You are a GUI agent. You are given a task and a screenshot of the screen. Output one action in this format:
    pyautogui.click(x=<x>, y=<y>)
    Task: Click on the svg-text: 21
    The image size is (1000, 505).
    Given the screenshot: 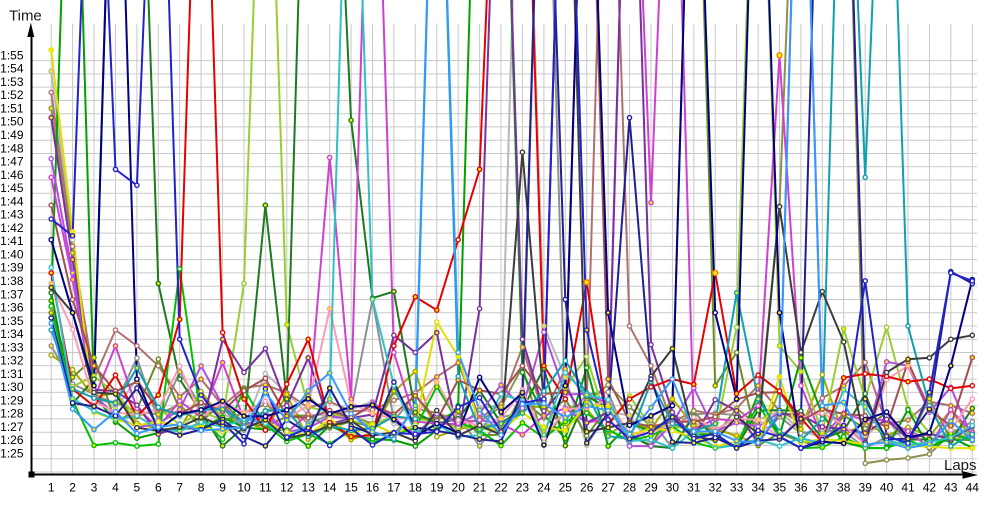 What is the action you would take?
    pyautogui.click(x=480, y=488)
    